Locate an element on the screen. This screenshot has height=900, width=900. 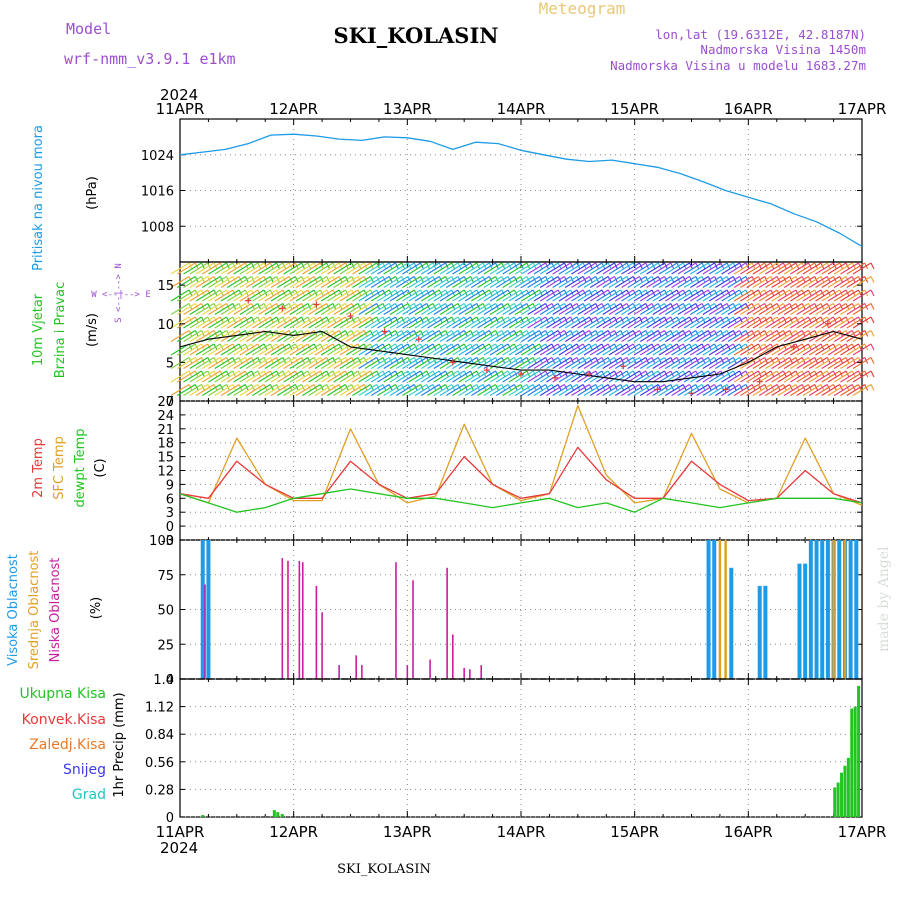
cloud-high-bar is located at coordinates (827, 609).